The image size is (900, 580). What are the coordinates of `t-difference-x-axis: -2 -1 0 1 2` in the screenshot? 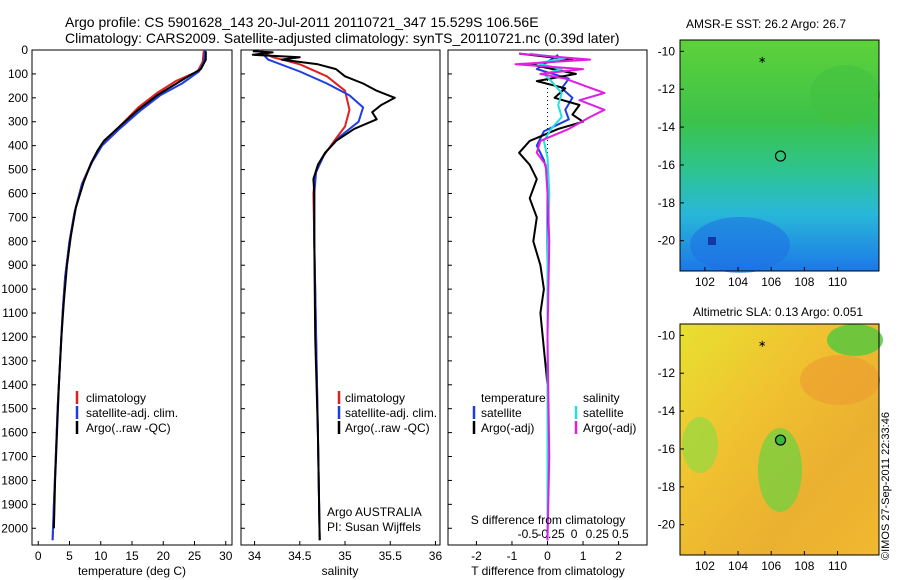 It's located at (546, 552).